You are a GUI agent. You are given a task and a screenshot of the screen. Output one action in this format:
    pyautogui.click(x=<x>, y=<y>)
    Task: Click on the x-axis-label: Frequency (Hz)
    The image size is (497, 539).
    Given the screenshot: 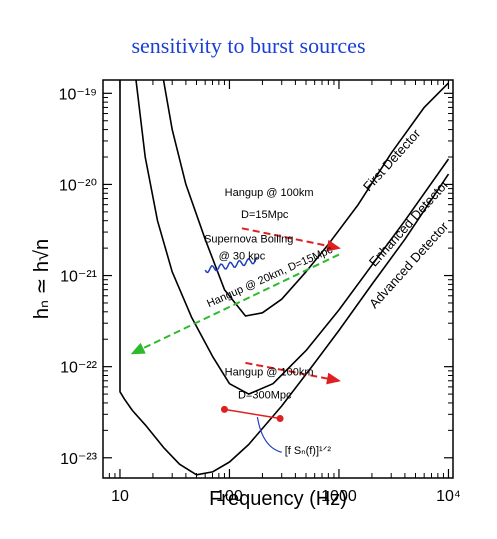 What is the action you would take?
    pyautogui.click(x=278, y=499)
    